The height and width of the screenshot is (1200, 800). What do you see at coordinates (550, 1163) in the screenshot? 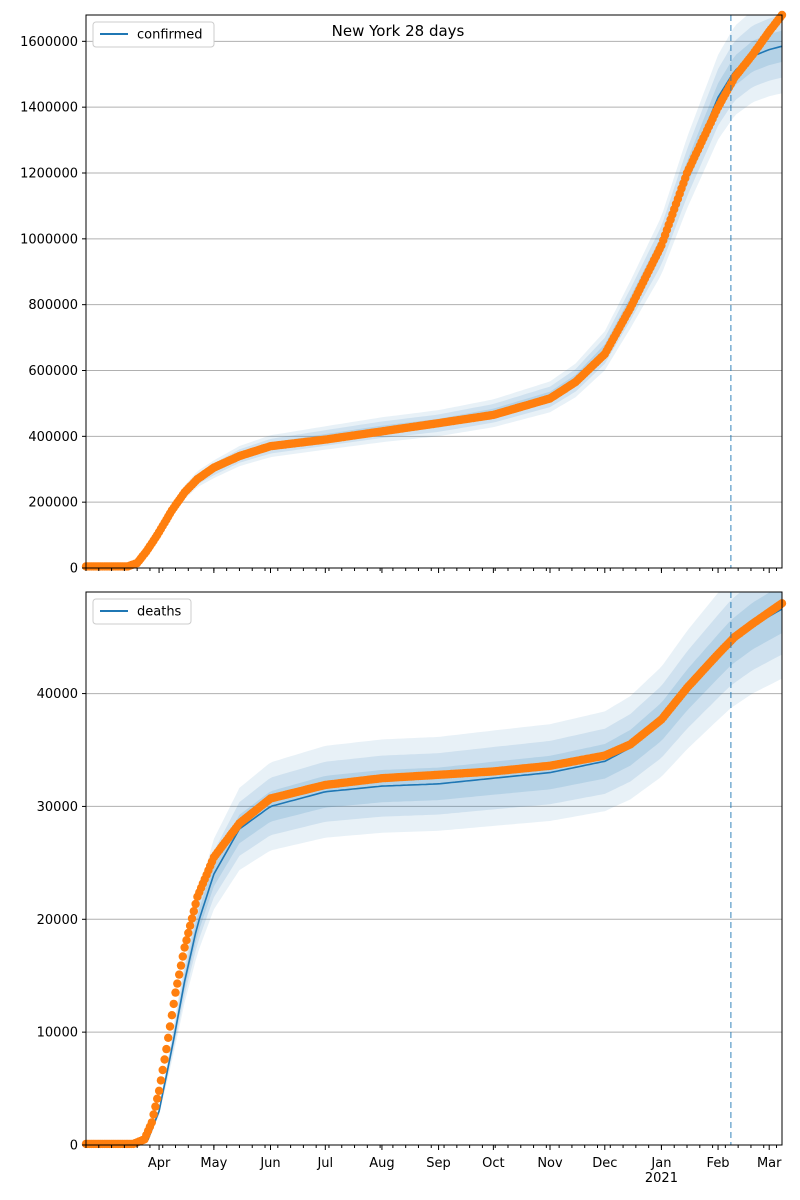
I see `x-tick-label: Nov` at bounding box center [550, 1163].